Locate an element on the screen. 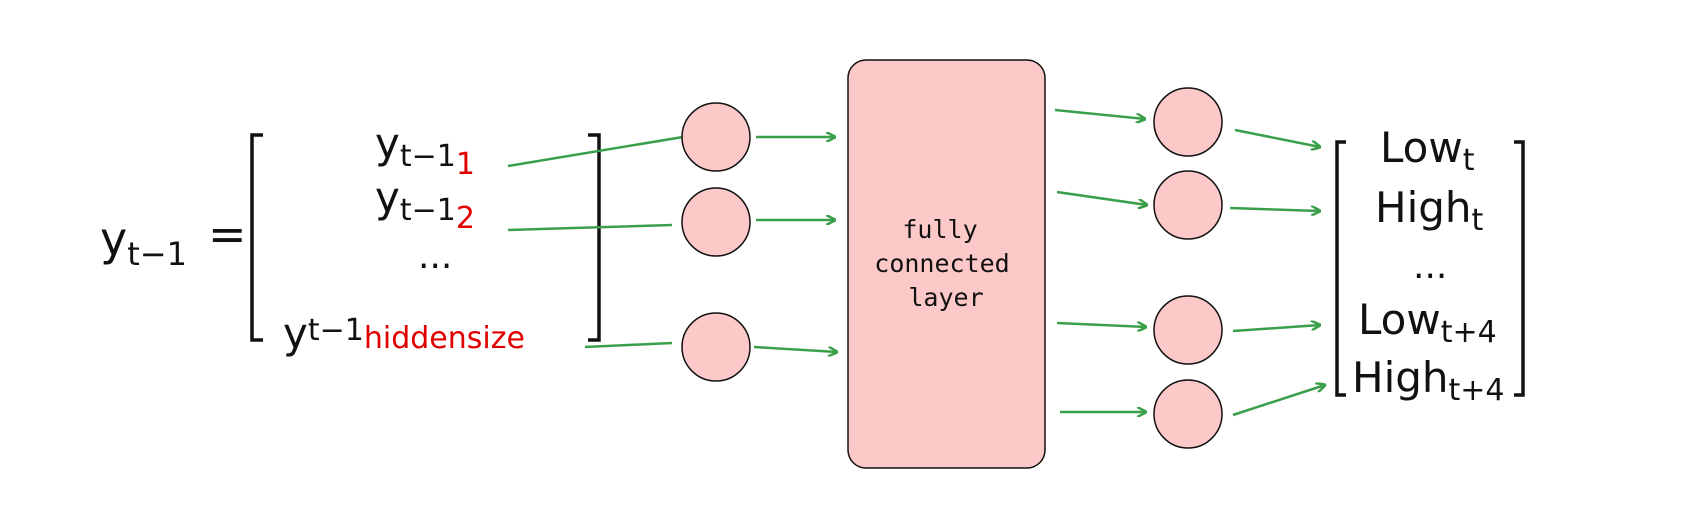 The height and width of the screenshot is (527, 1707). connector-row2-node2 is located at coordinates (590, 227).